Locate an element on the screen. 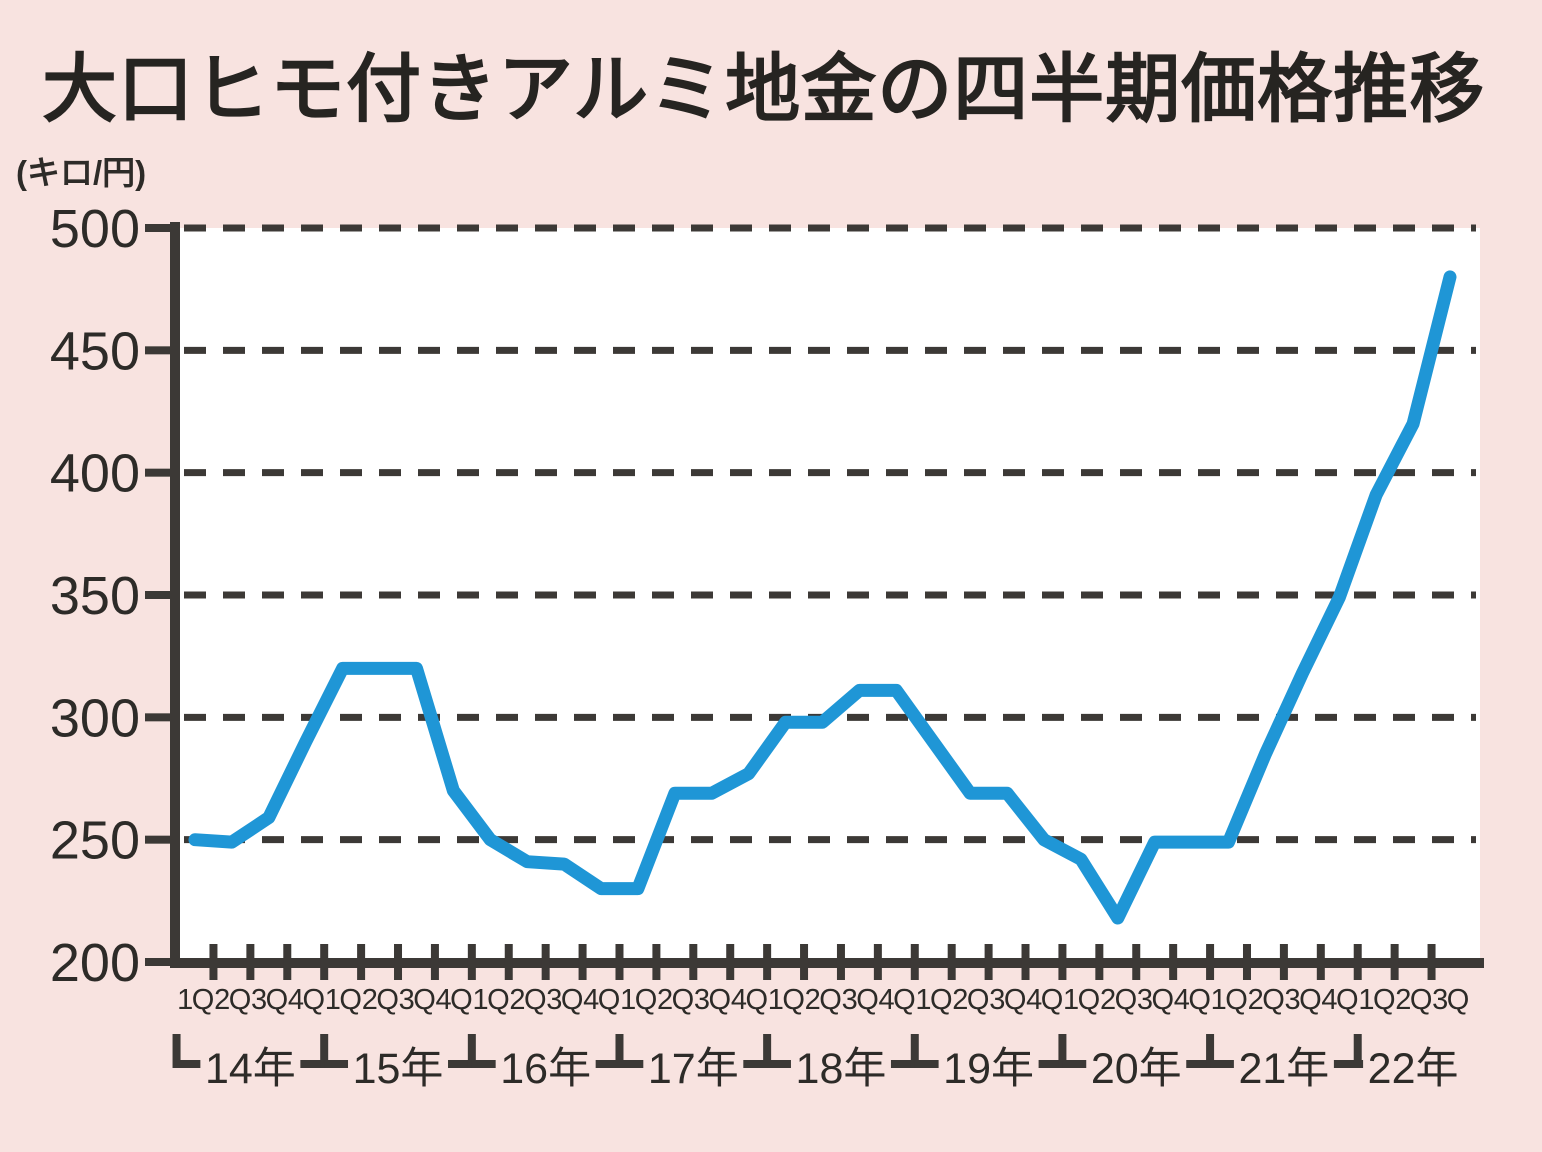 This screenshot has width=1542, height=1152. y-axis-label: 200 is located at coordinates (95, 963).